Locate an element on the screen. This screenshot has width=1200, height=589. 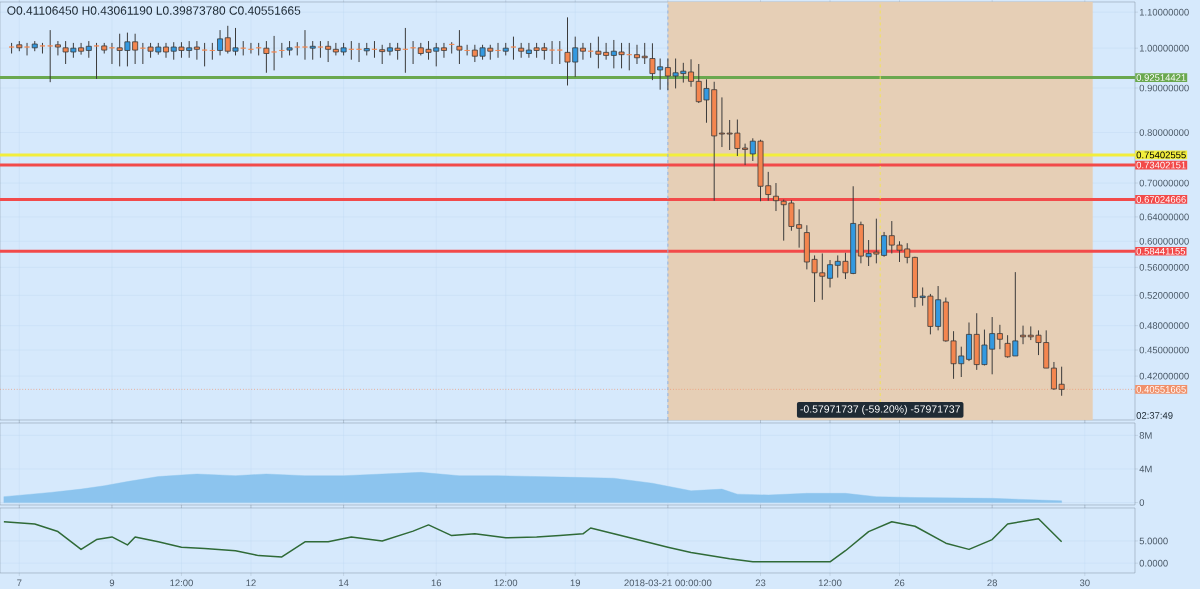
y-tick-label: 4M is located at coordinates (1145, 469).